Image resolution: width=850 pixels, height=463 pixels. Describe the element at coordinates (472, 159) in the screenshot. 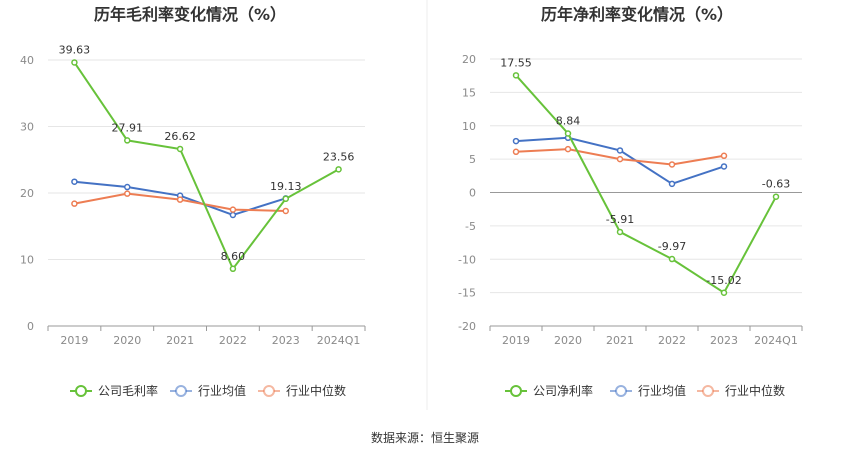

I see `y-tick-label: 5` at that location.